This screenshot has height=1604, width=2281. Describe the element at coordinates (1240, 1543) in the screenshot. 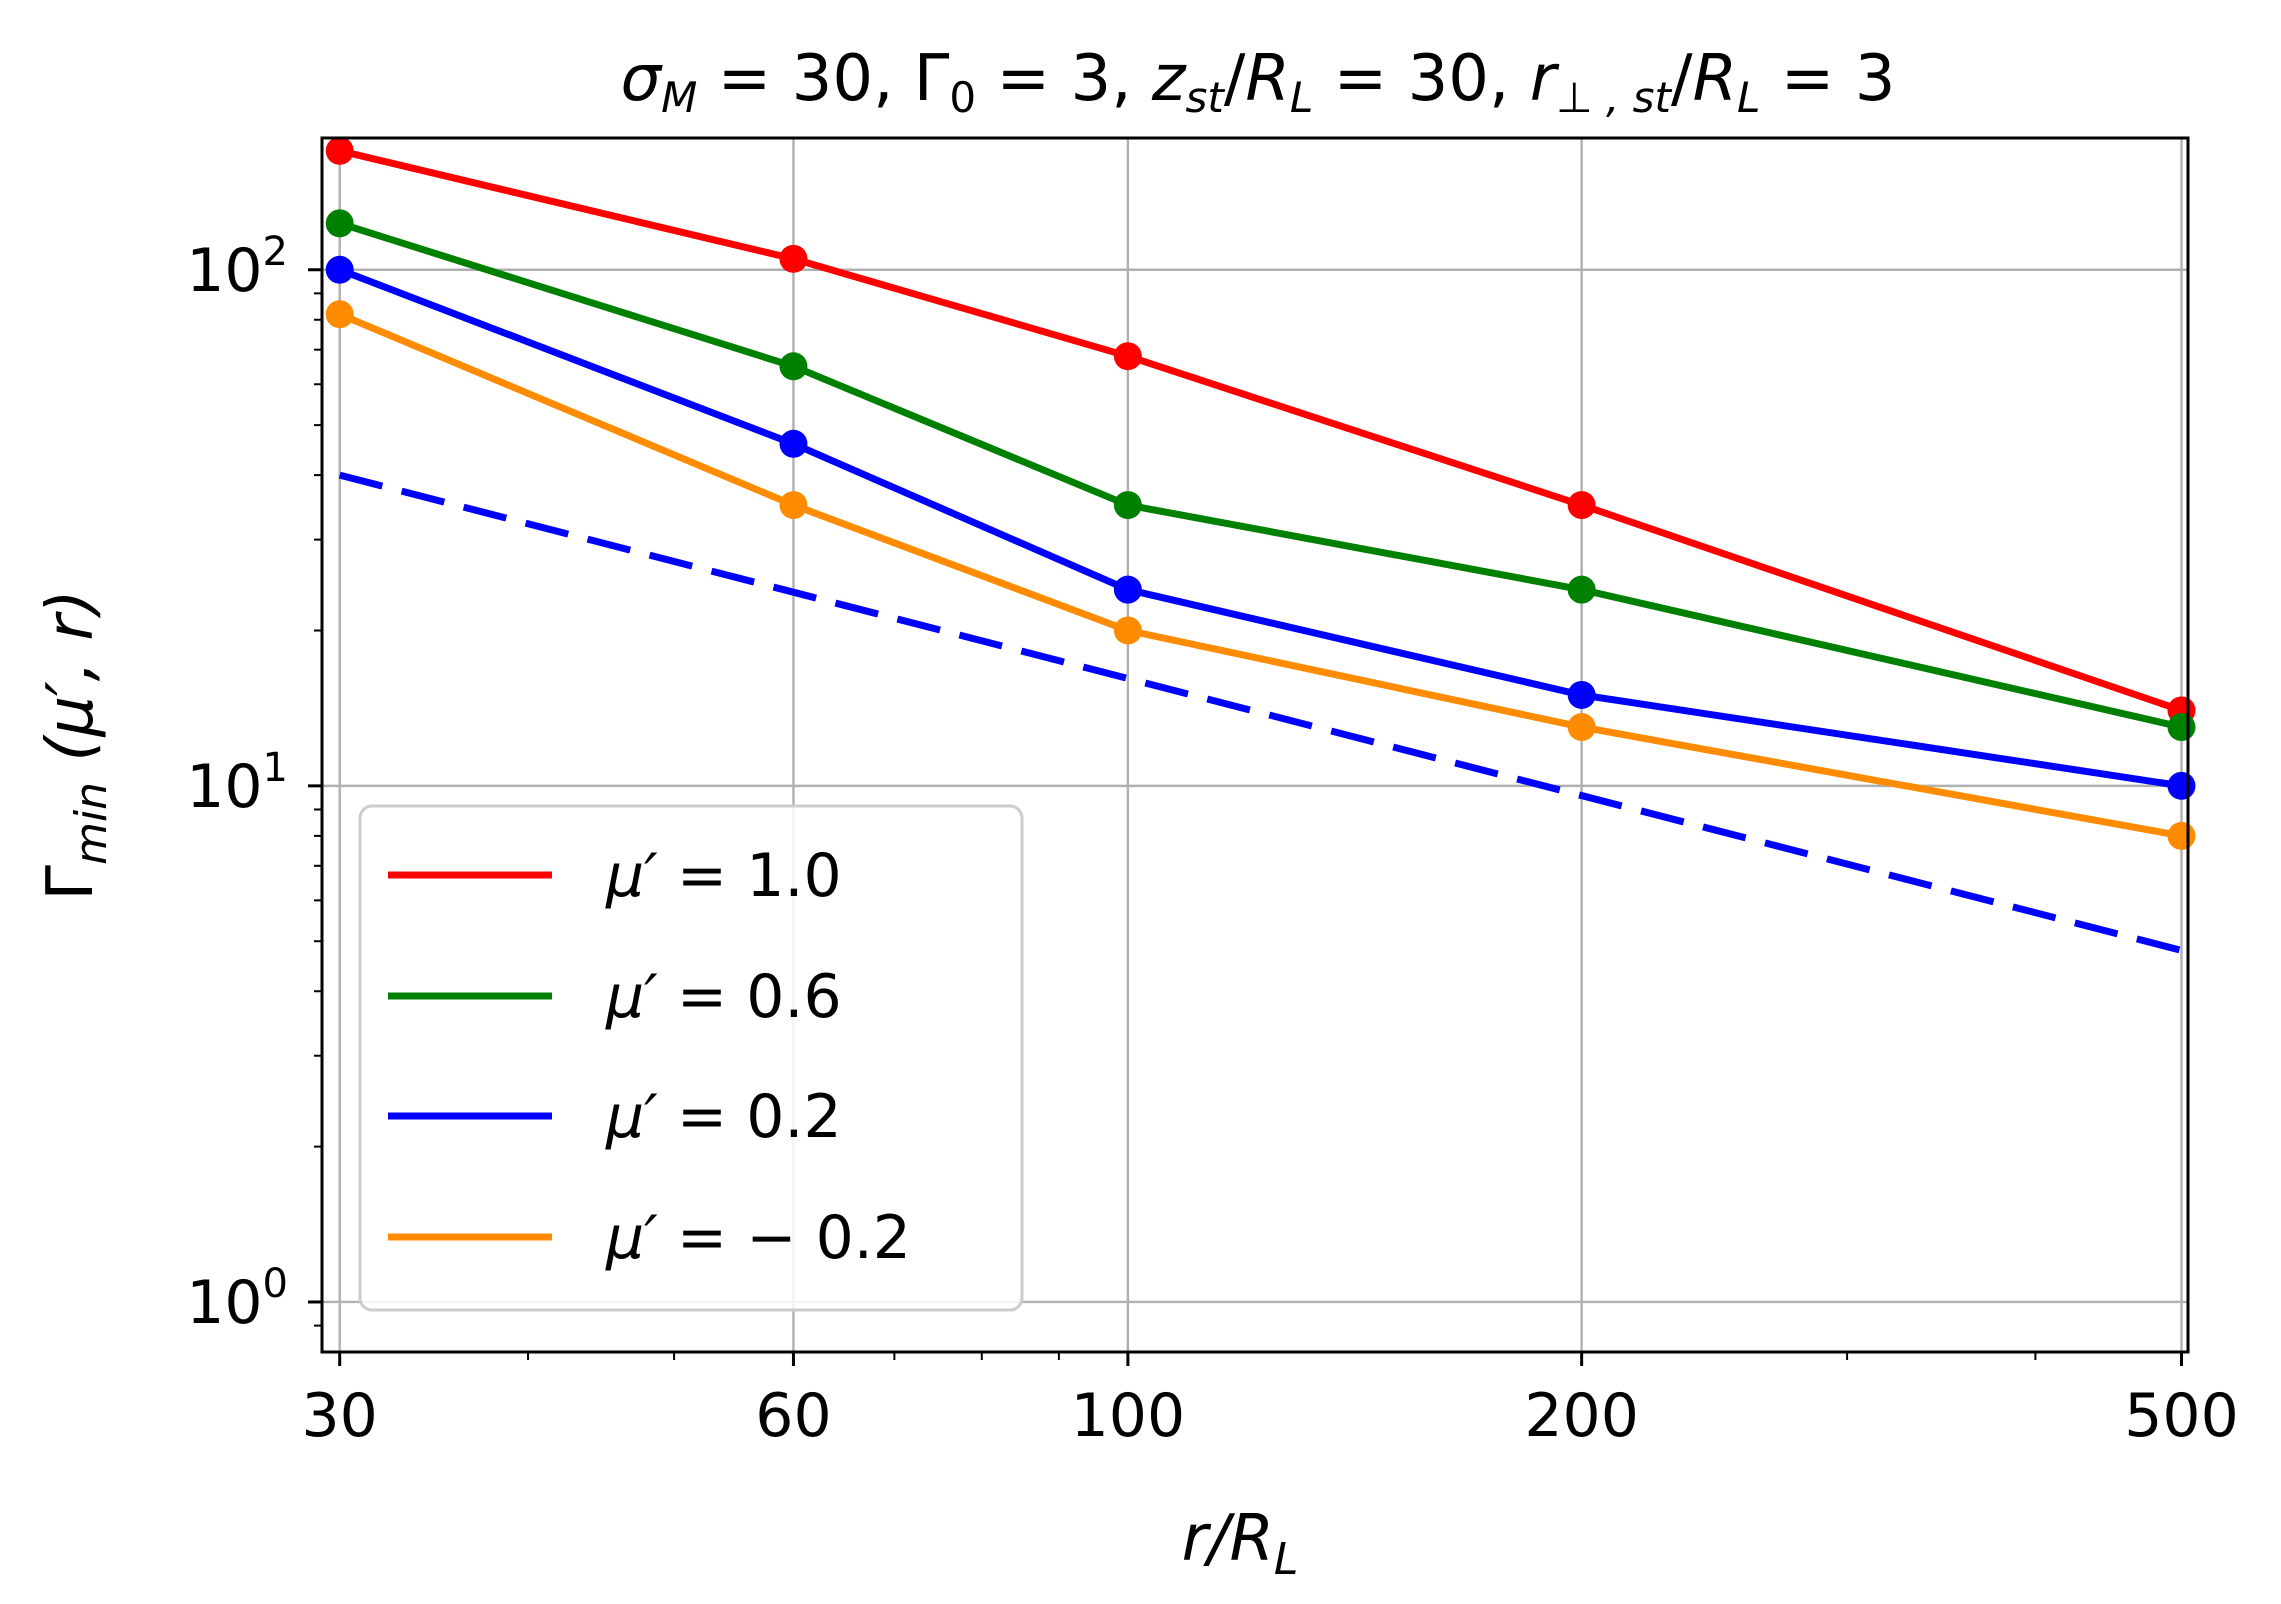

I see `x-axis-label: r/RL` at that location.